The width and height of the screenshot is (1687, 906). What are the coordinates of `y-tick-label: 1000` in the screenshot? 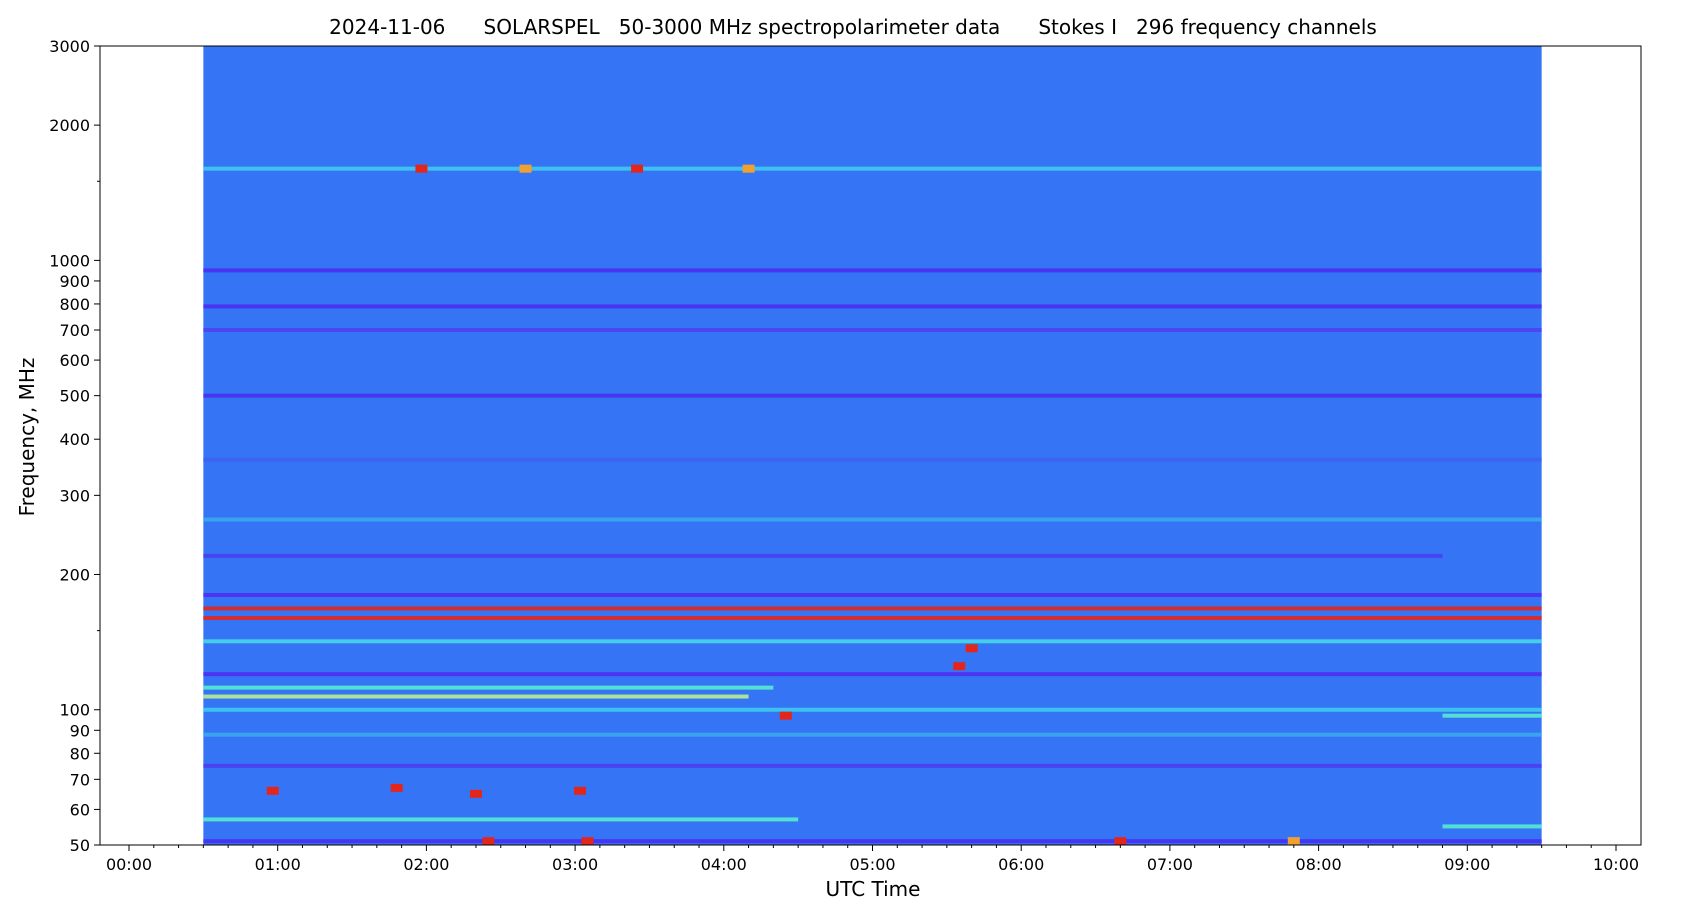 It's located at (69, 260).